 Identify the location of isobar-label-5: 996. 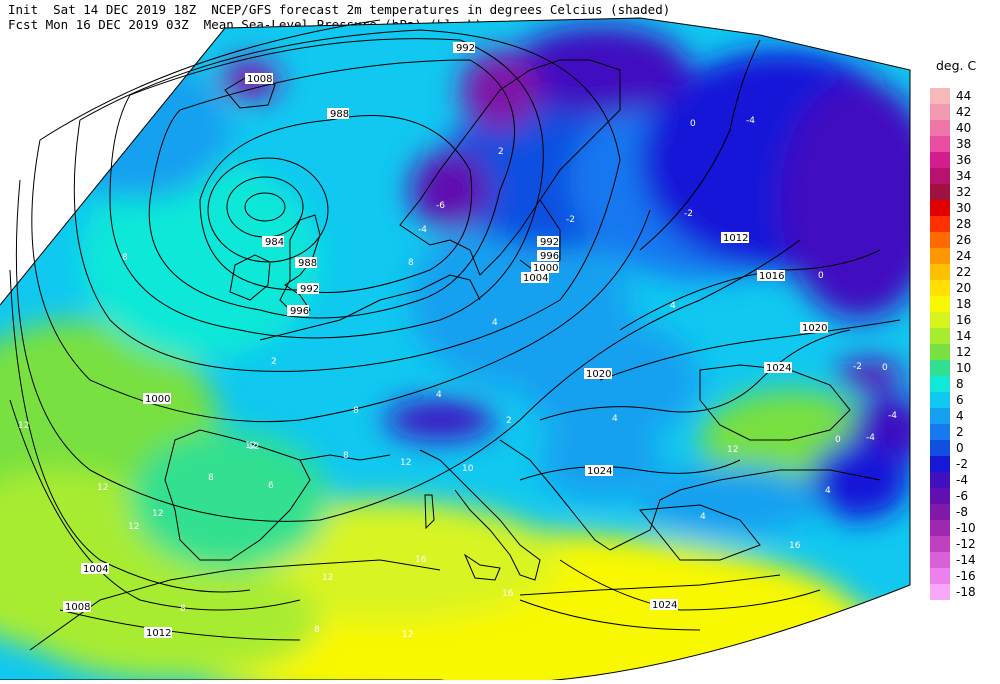
(298, 311).